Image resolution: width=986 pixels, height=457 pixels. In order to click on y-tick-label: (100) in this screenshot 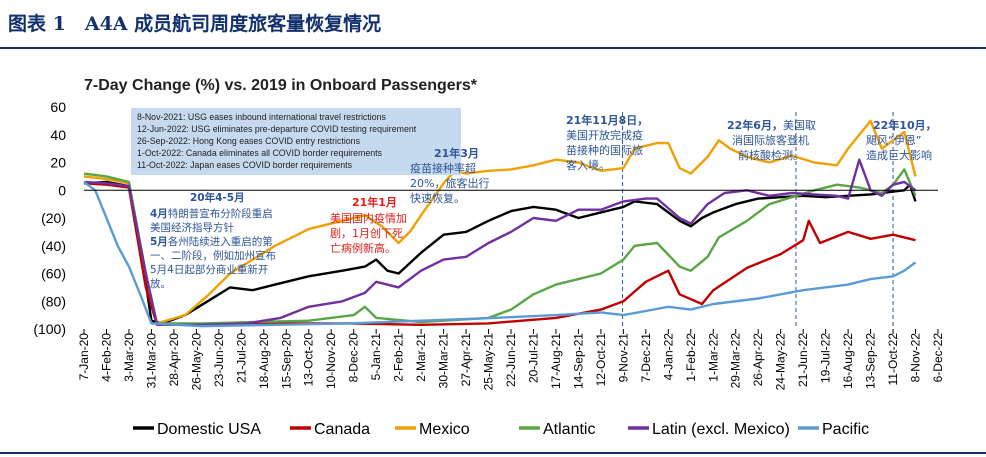, I will do `click(49, 329)`.